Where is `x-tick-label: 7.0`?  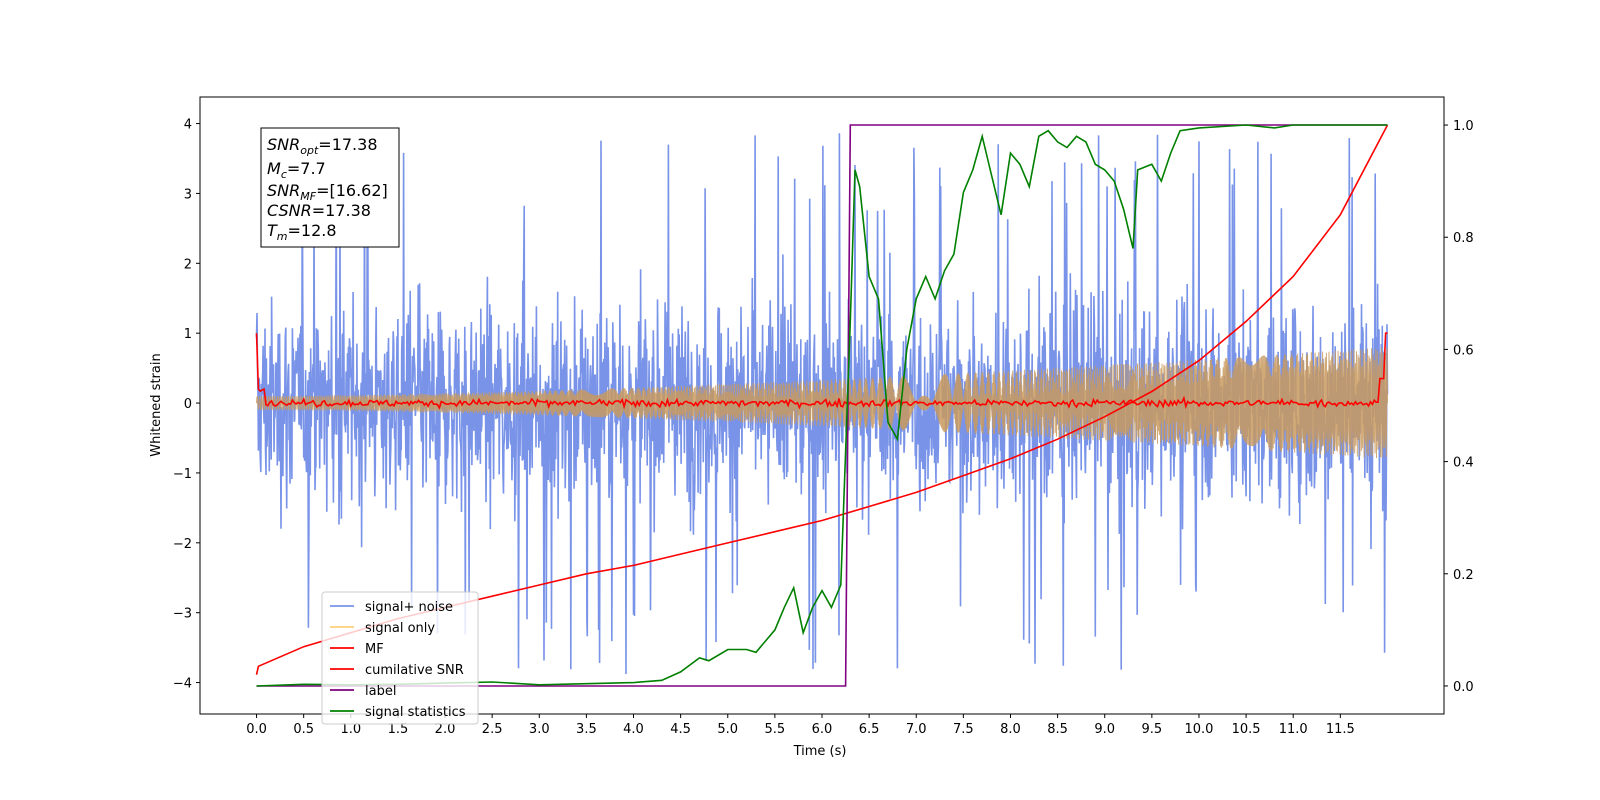
x-tick-label: 7.0 is located at coordinates (916, 729).